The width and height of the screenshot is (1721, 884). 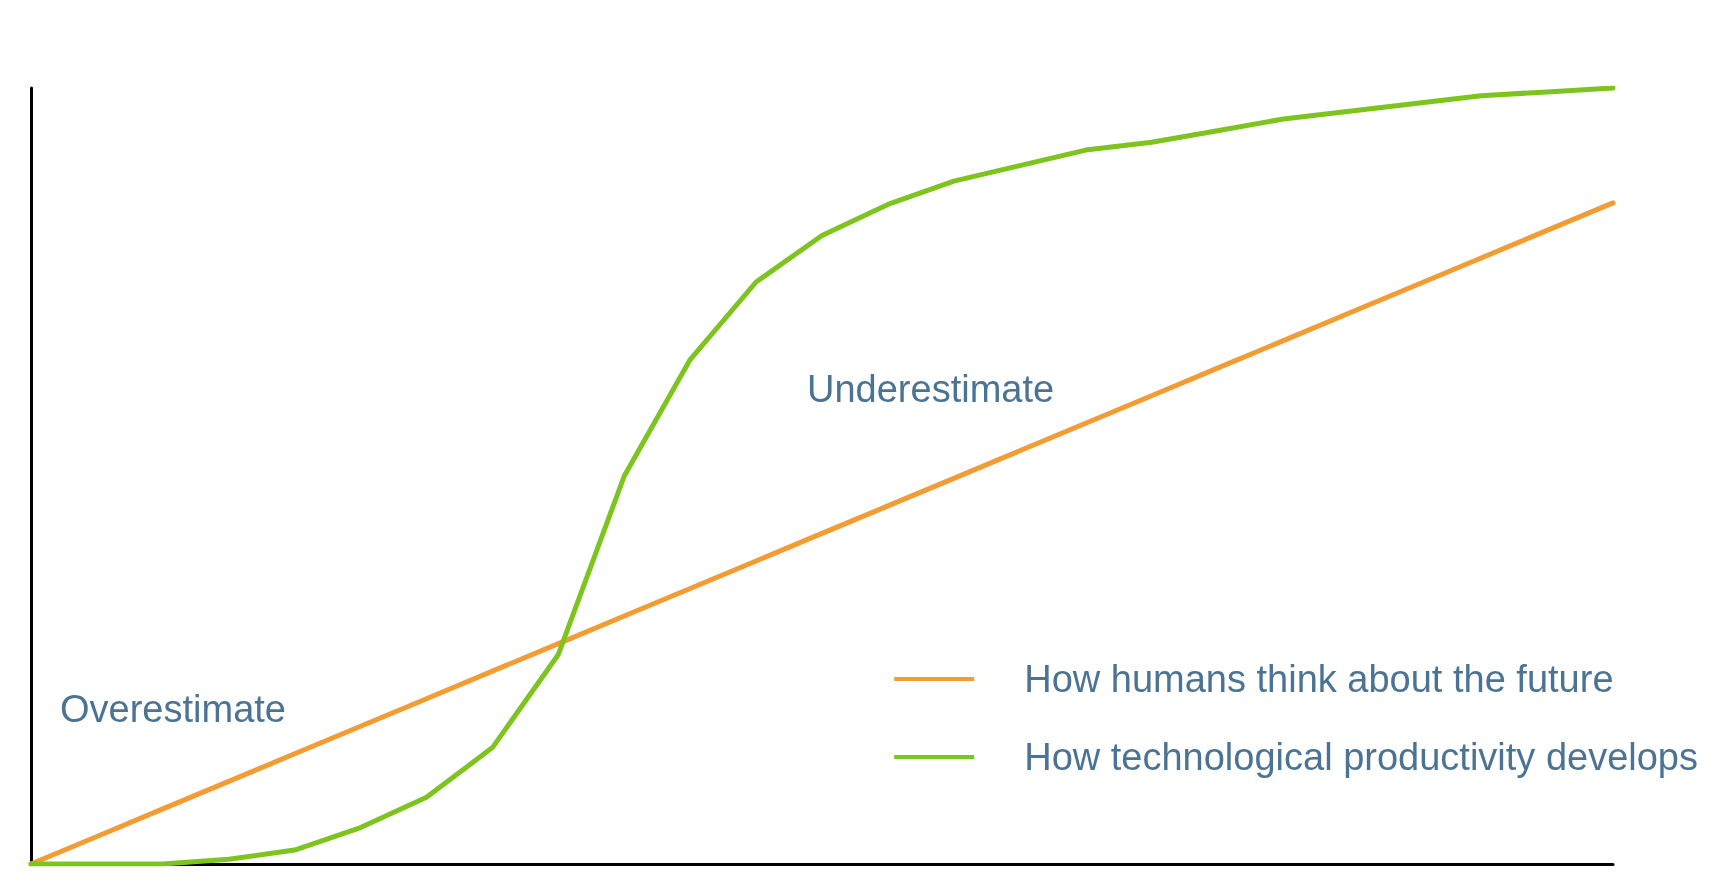 What do you see at coordinates (1319, 679) in the screenshot?
I see `legend-label: How humans think about the future` at bounding box center [1319, 679].